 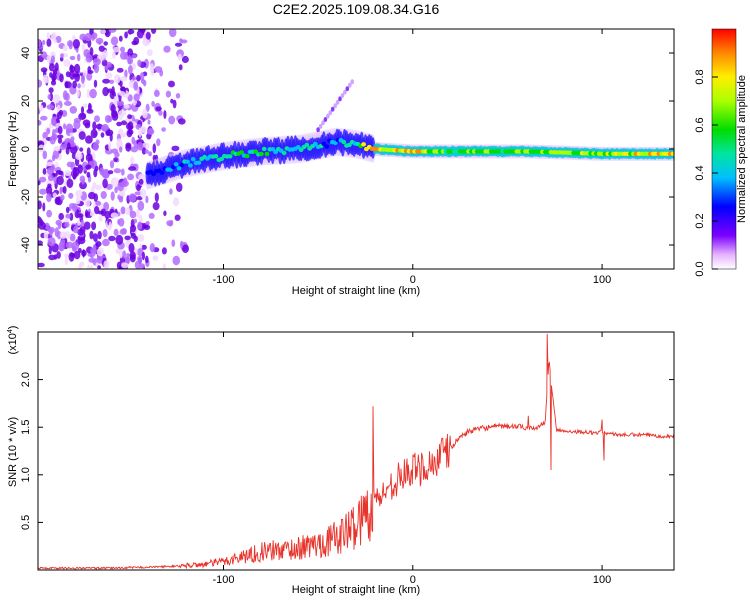 What do you see at coordinates (13, 452) in the screenshot?
I see `snr-ylabel: SNR (10 * v/v)` at bounding box center [13, 452].